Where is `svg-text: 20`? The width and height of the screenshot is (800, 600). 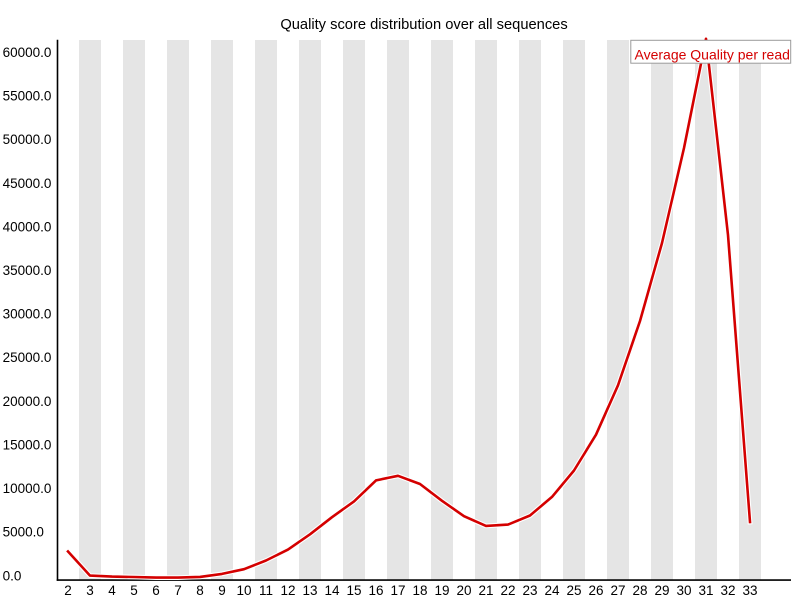 svg-text: 20 is located at coordinates (463, 590).